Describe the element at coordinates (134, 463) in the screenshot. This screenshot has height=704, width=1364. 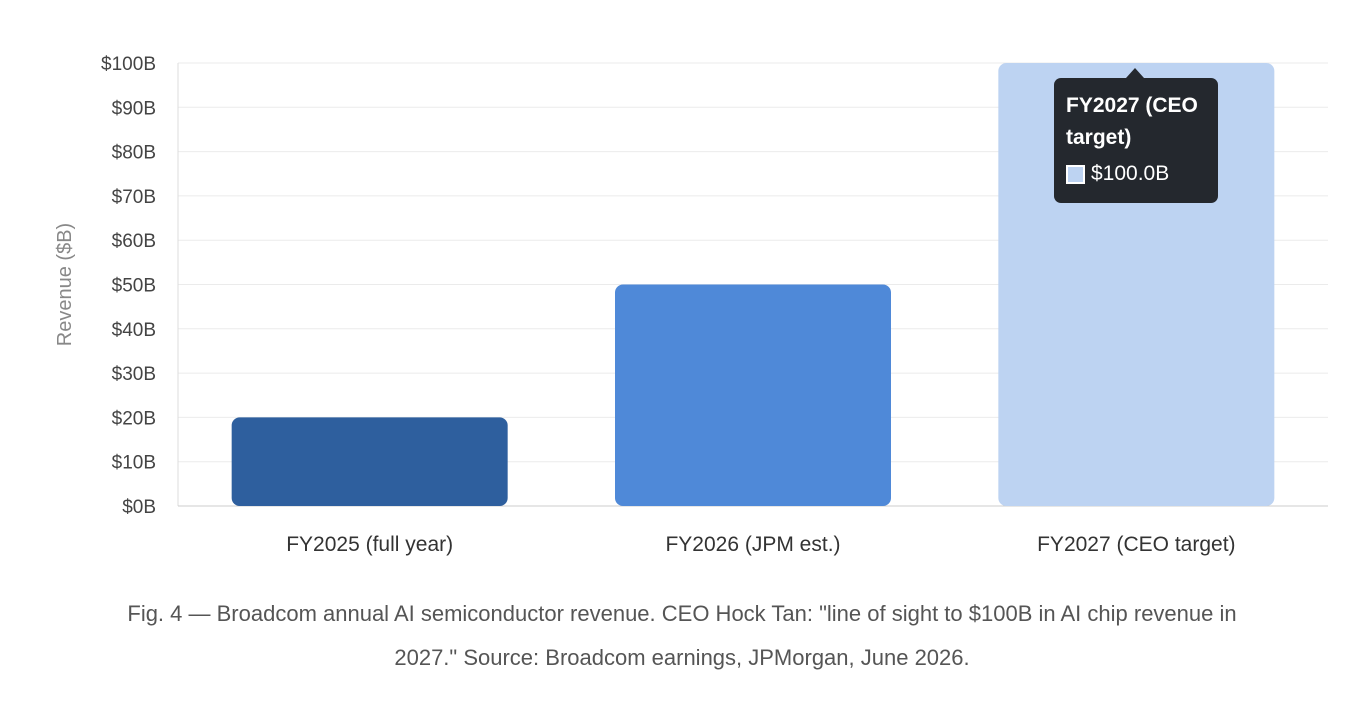
I see `y-tick-label: $10B` at that location.